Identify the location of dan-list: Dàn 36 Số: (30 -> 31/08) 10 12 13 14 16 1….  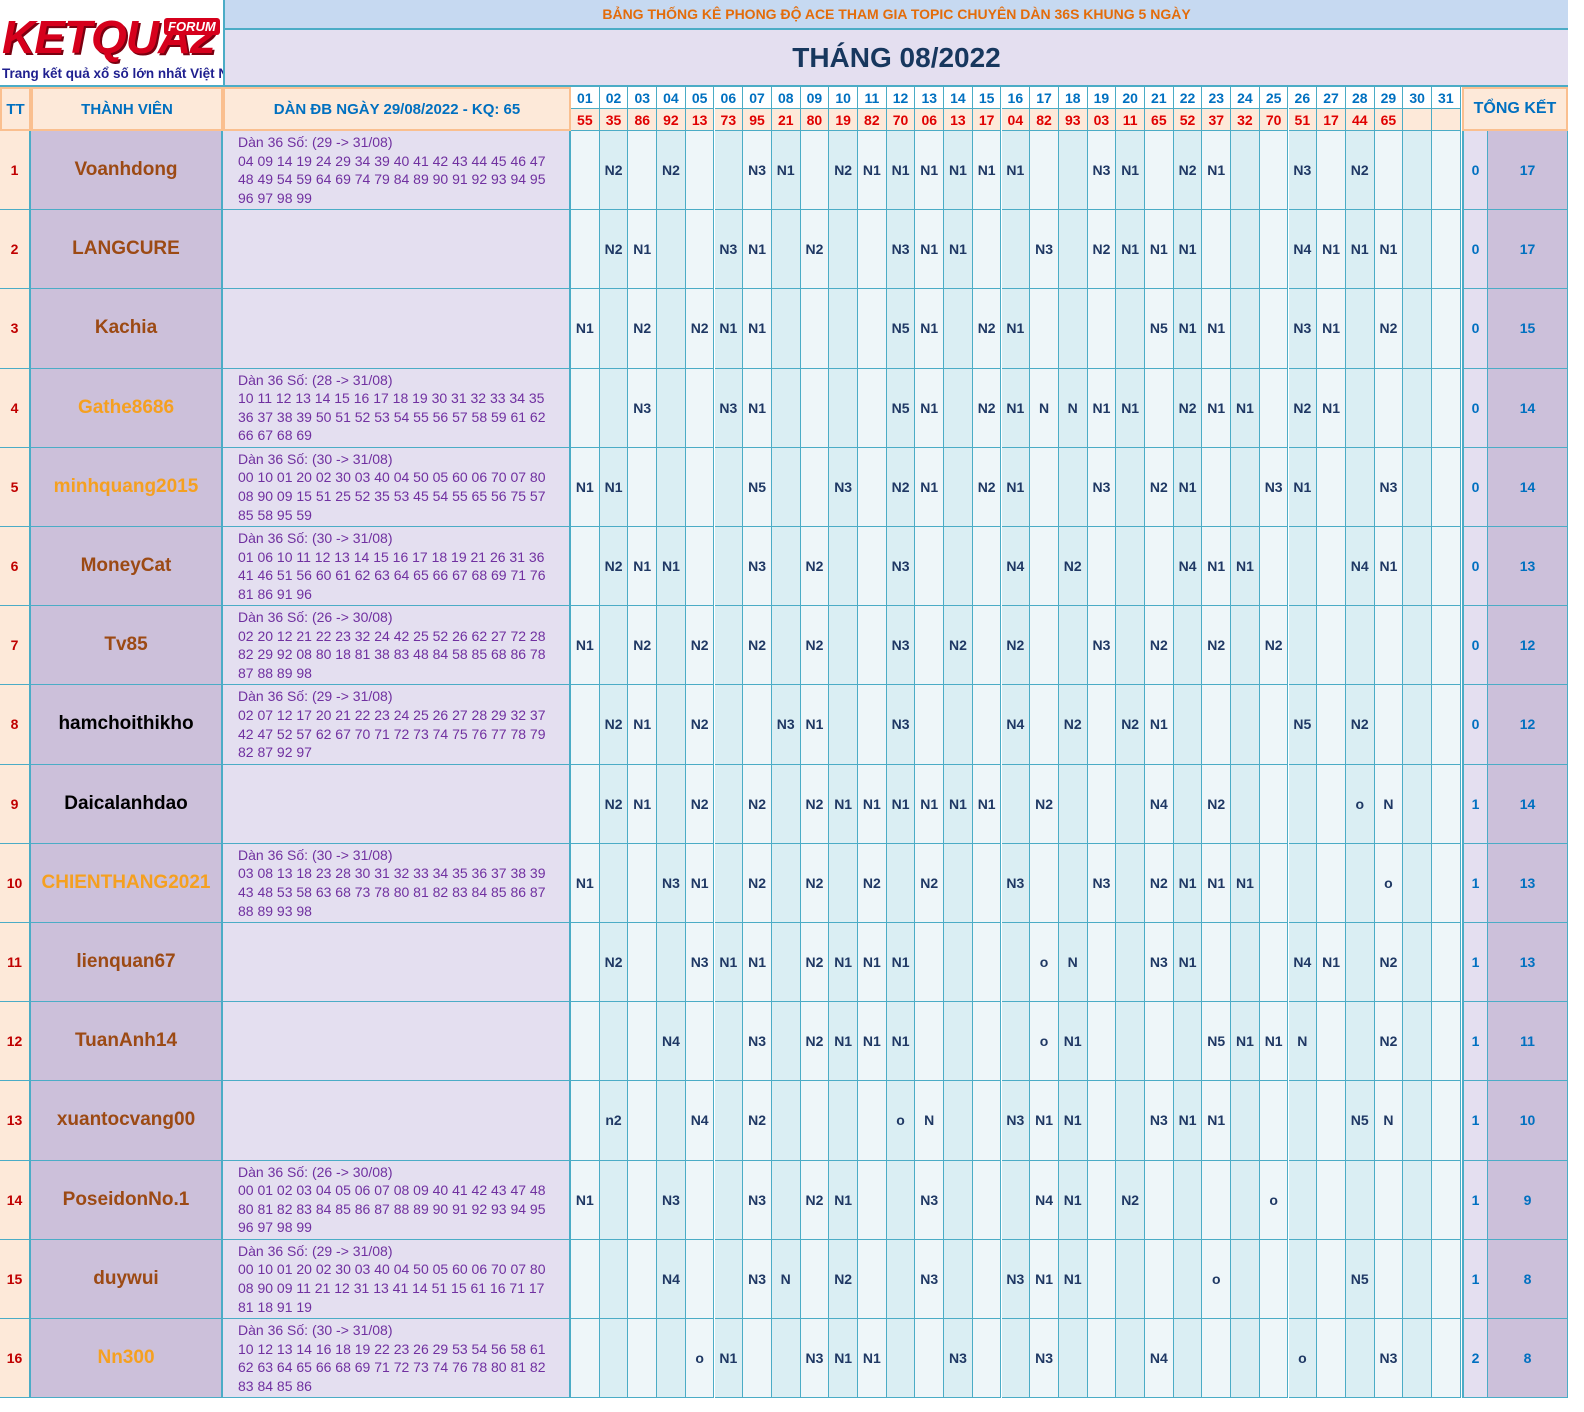
(397, 1359).